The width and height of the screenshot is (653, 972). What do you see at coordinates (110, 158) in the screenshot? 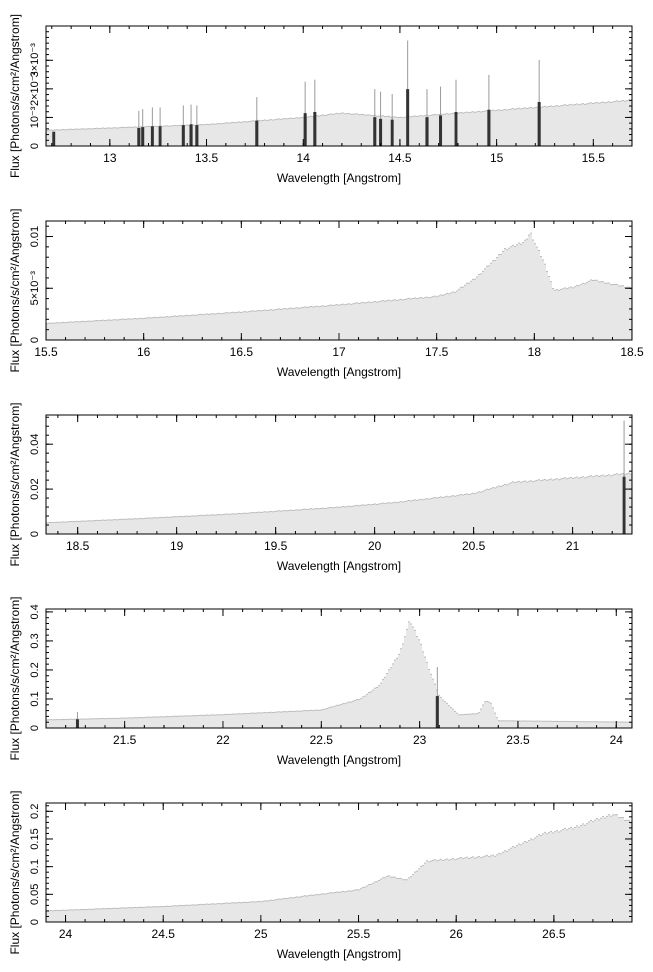
I see `x-tick-label: 13` at bounding box center [110, 158].